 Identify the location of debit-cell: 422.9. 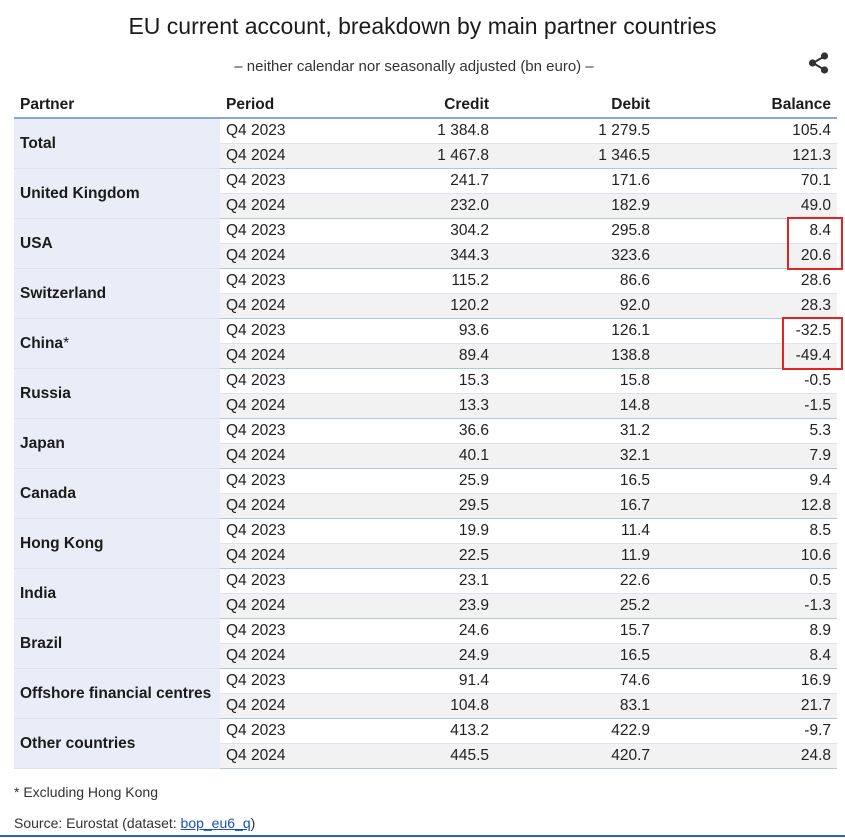
(575, 731).